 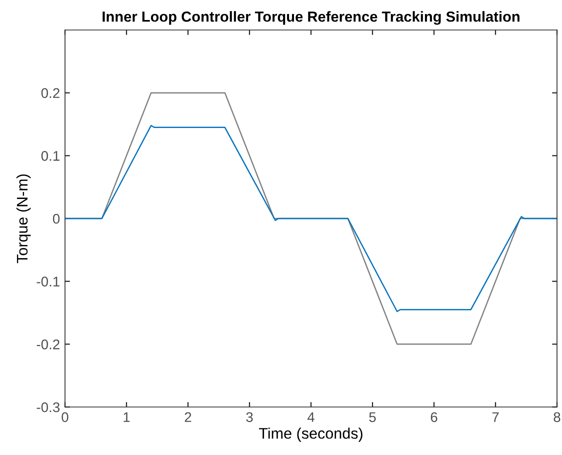 I want to click on chart-title: Inner Loop Controller Torque Reference Tracking Simulation, so click(x=311, y=18).